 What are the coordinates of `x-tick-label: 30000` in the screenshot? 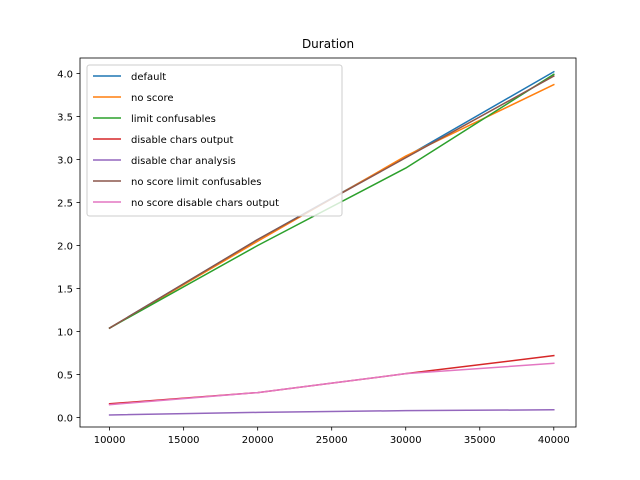 It's located at (406, 440).